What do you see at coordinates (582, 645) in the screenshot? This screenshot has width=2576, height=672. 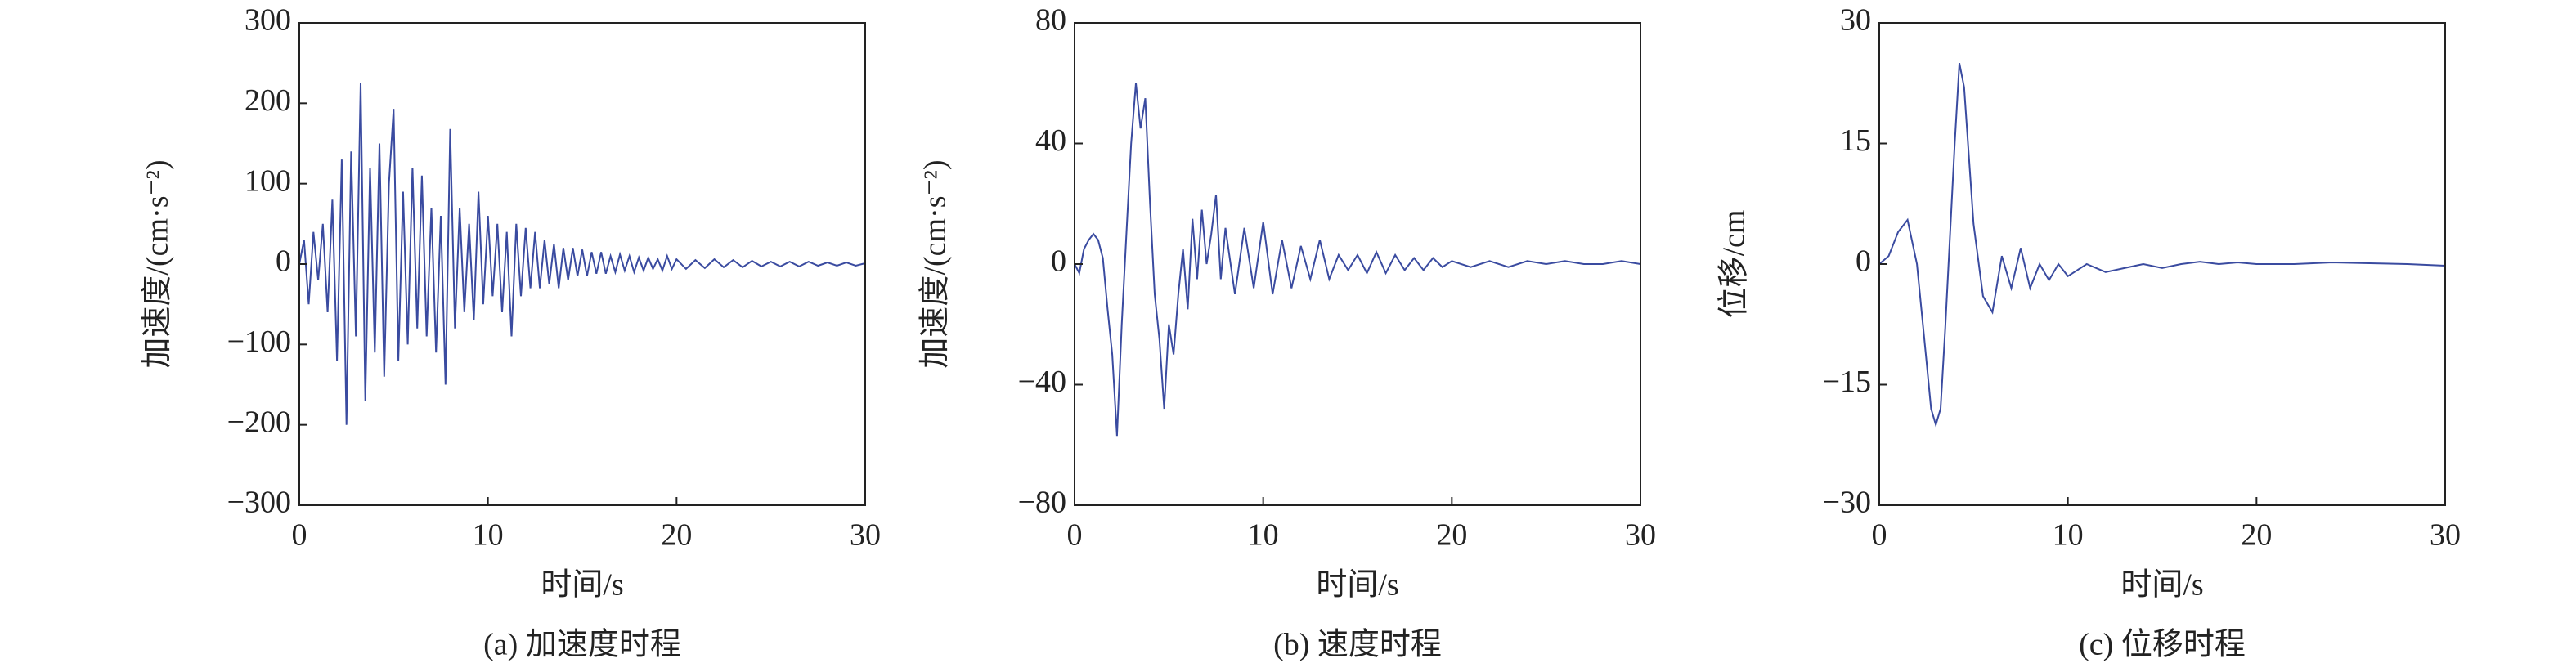 I see `caption: (a) 加速度时程` at bounding box center [582, 645].